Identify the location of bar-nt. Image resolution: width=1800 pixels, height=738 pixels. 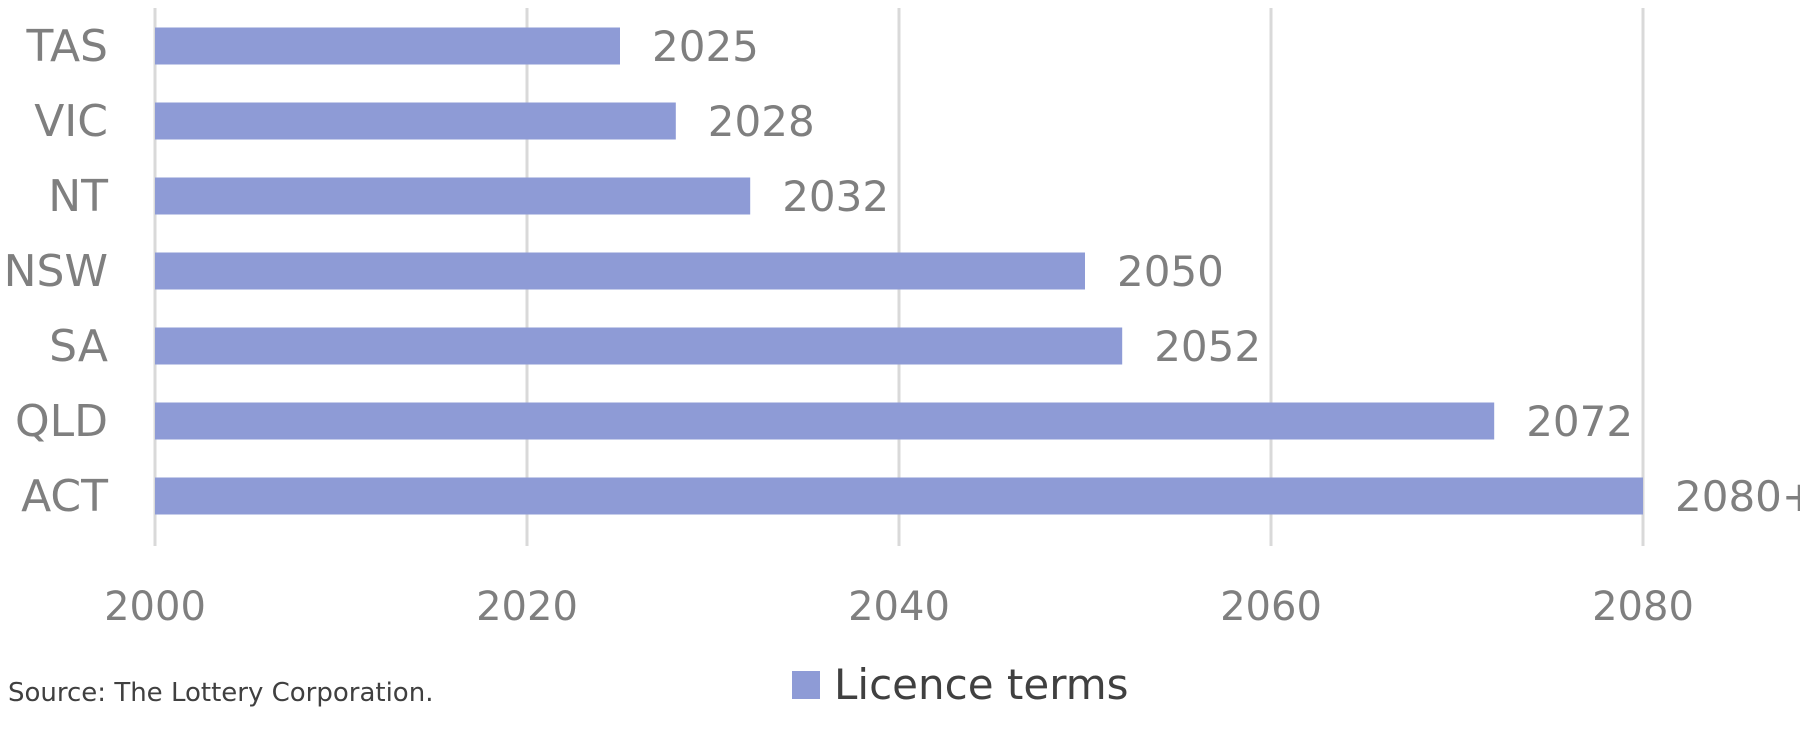
(453, 196).